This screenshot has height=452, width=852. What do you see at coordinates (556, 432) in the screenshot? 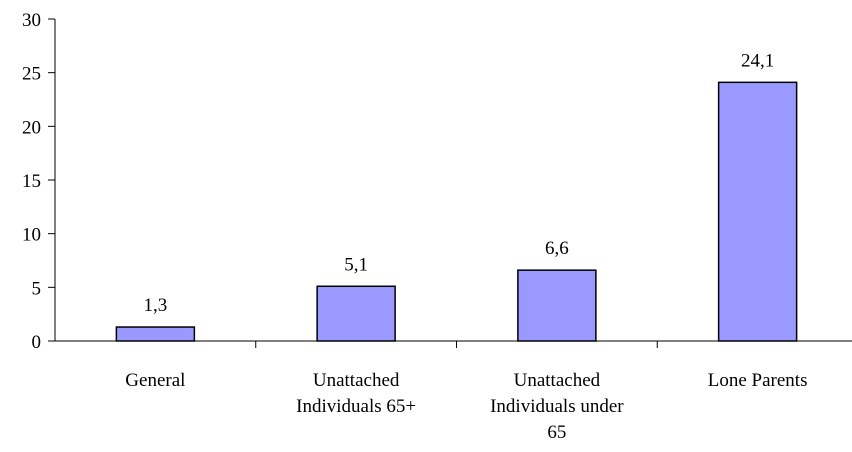
I see `category-label-line: 65` at bounding box center [556, 432].